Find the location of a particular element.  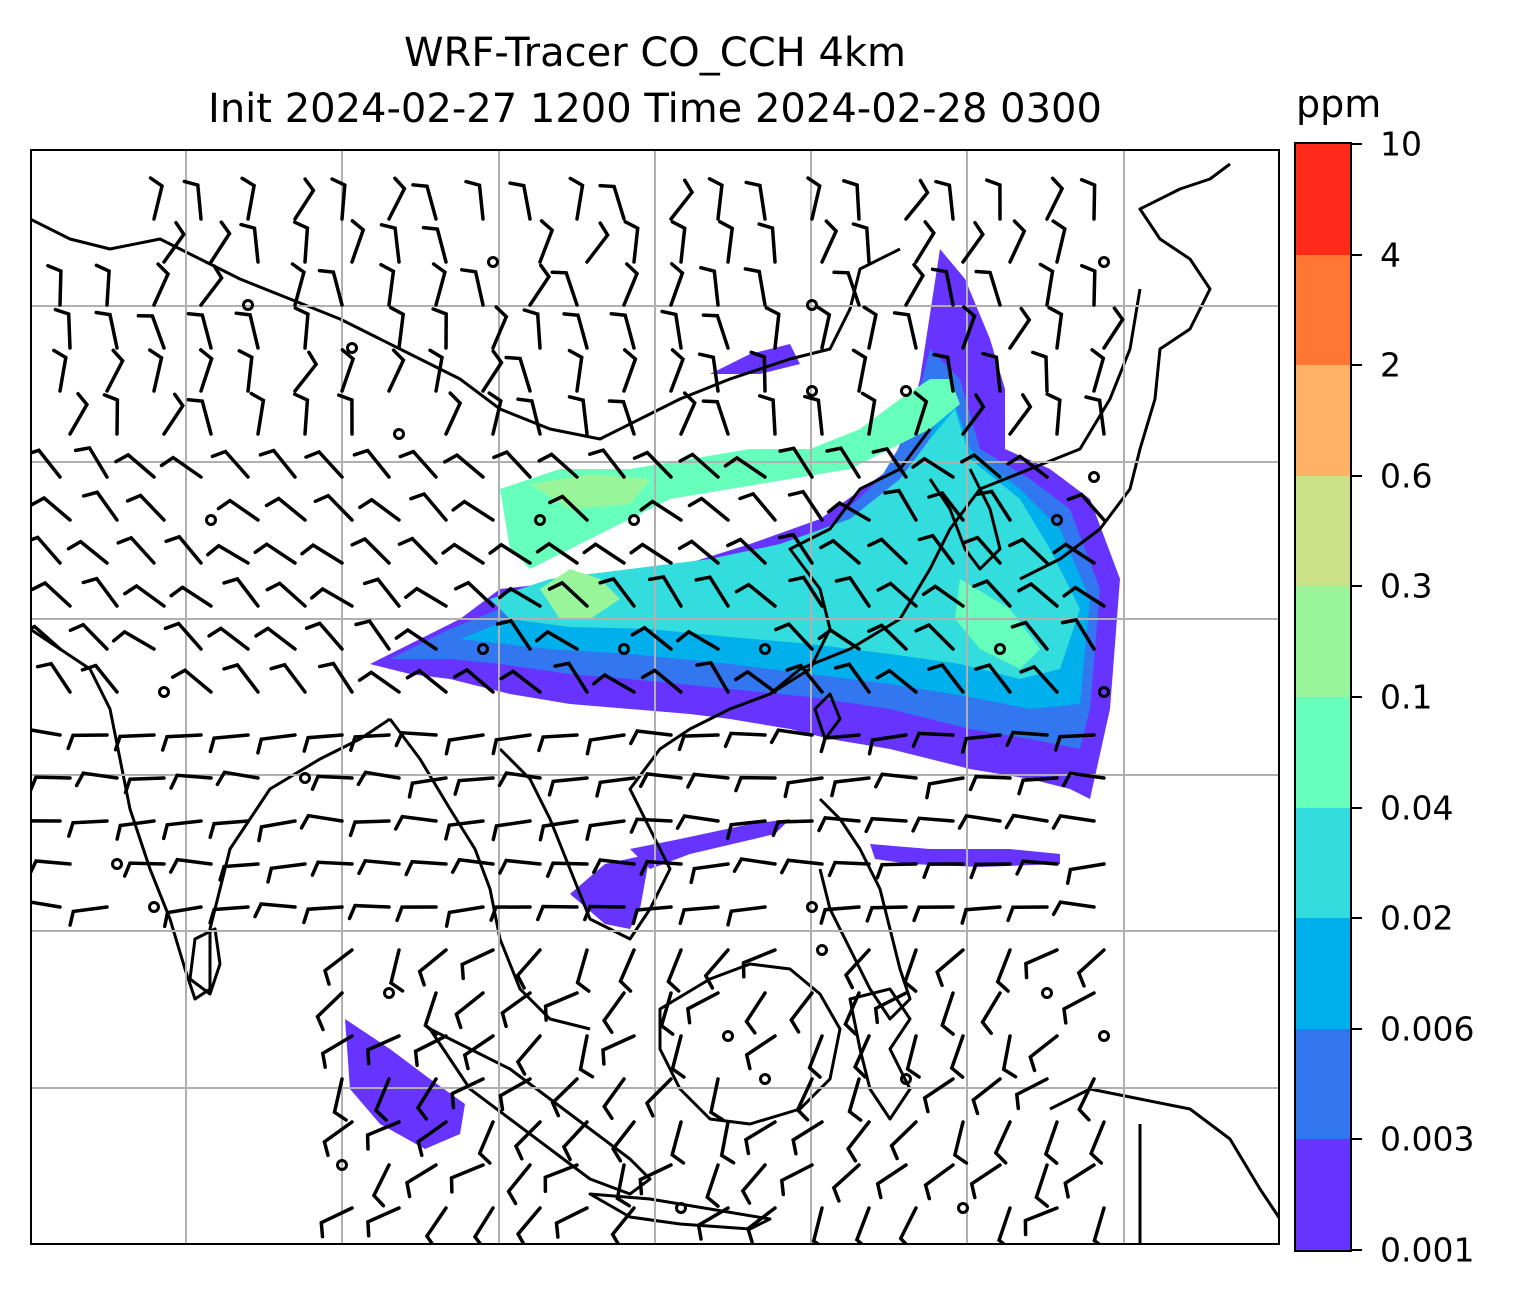

coastline-taiwan is located at coordinates (827, 716).